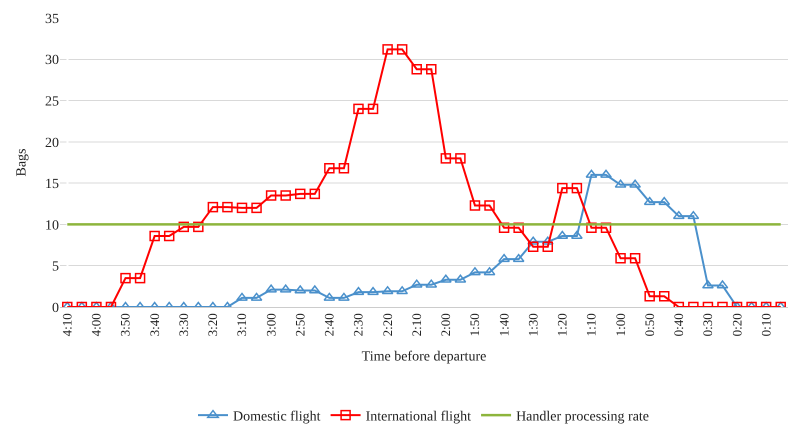 Image resolution: width=803 pixels, height=443 pixels. Describe the element at coordinates (183, 324) in the screenshot. I see `x-tick-label: 3:30` at that location.